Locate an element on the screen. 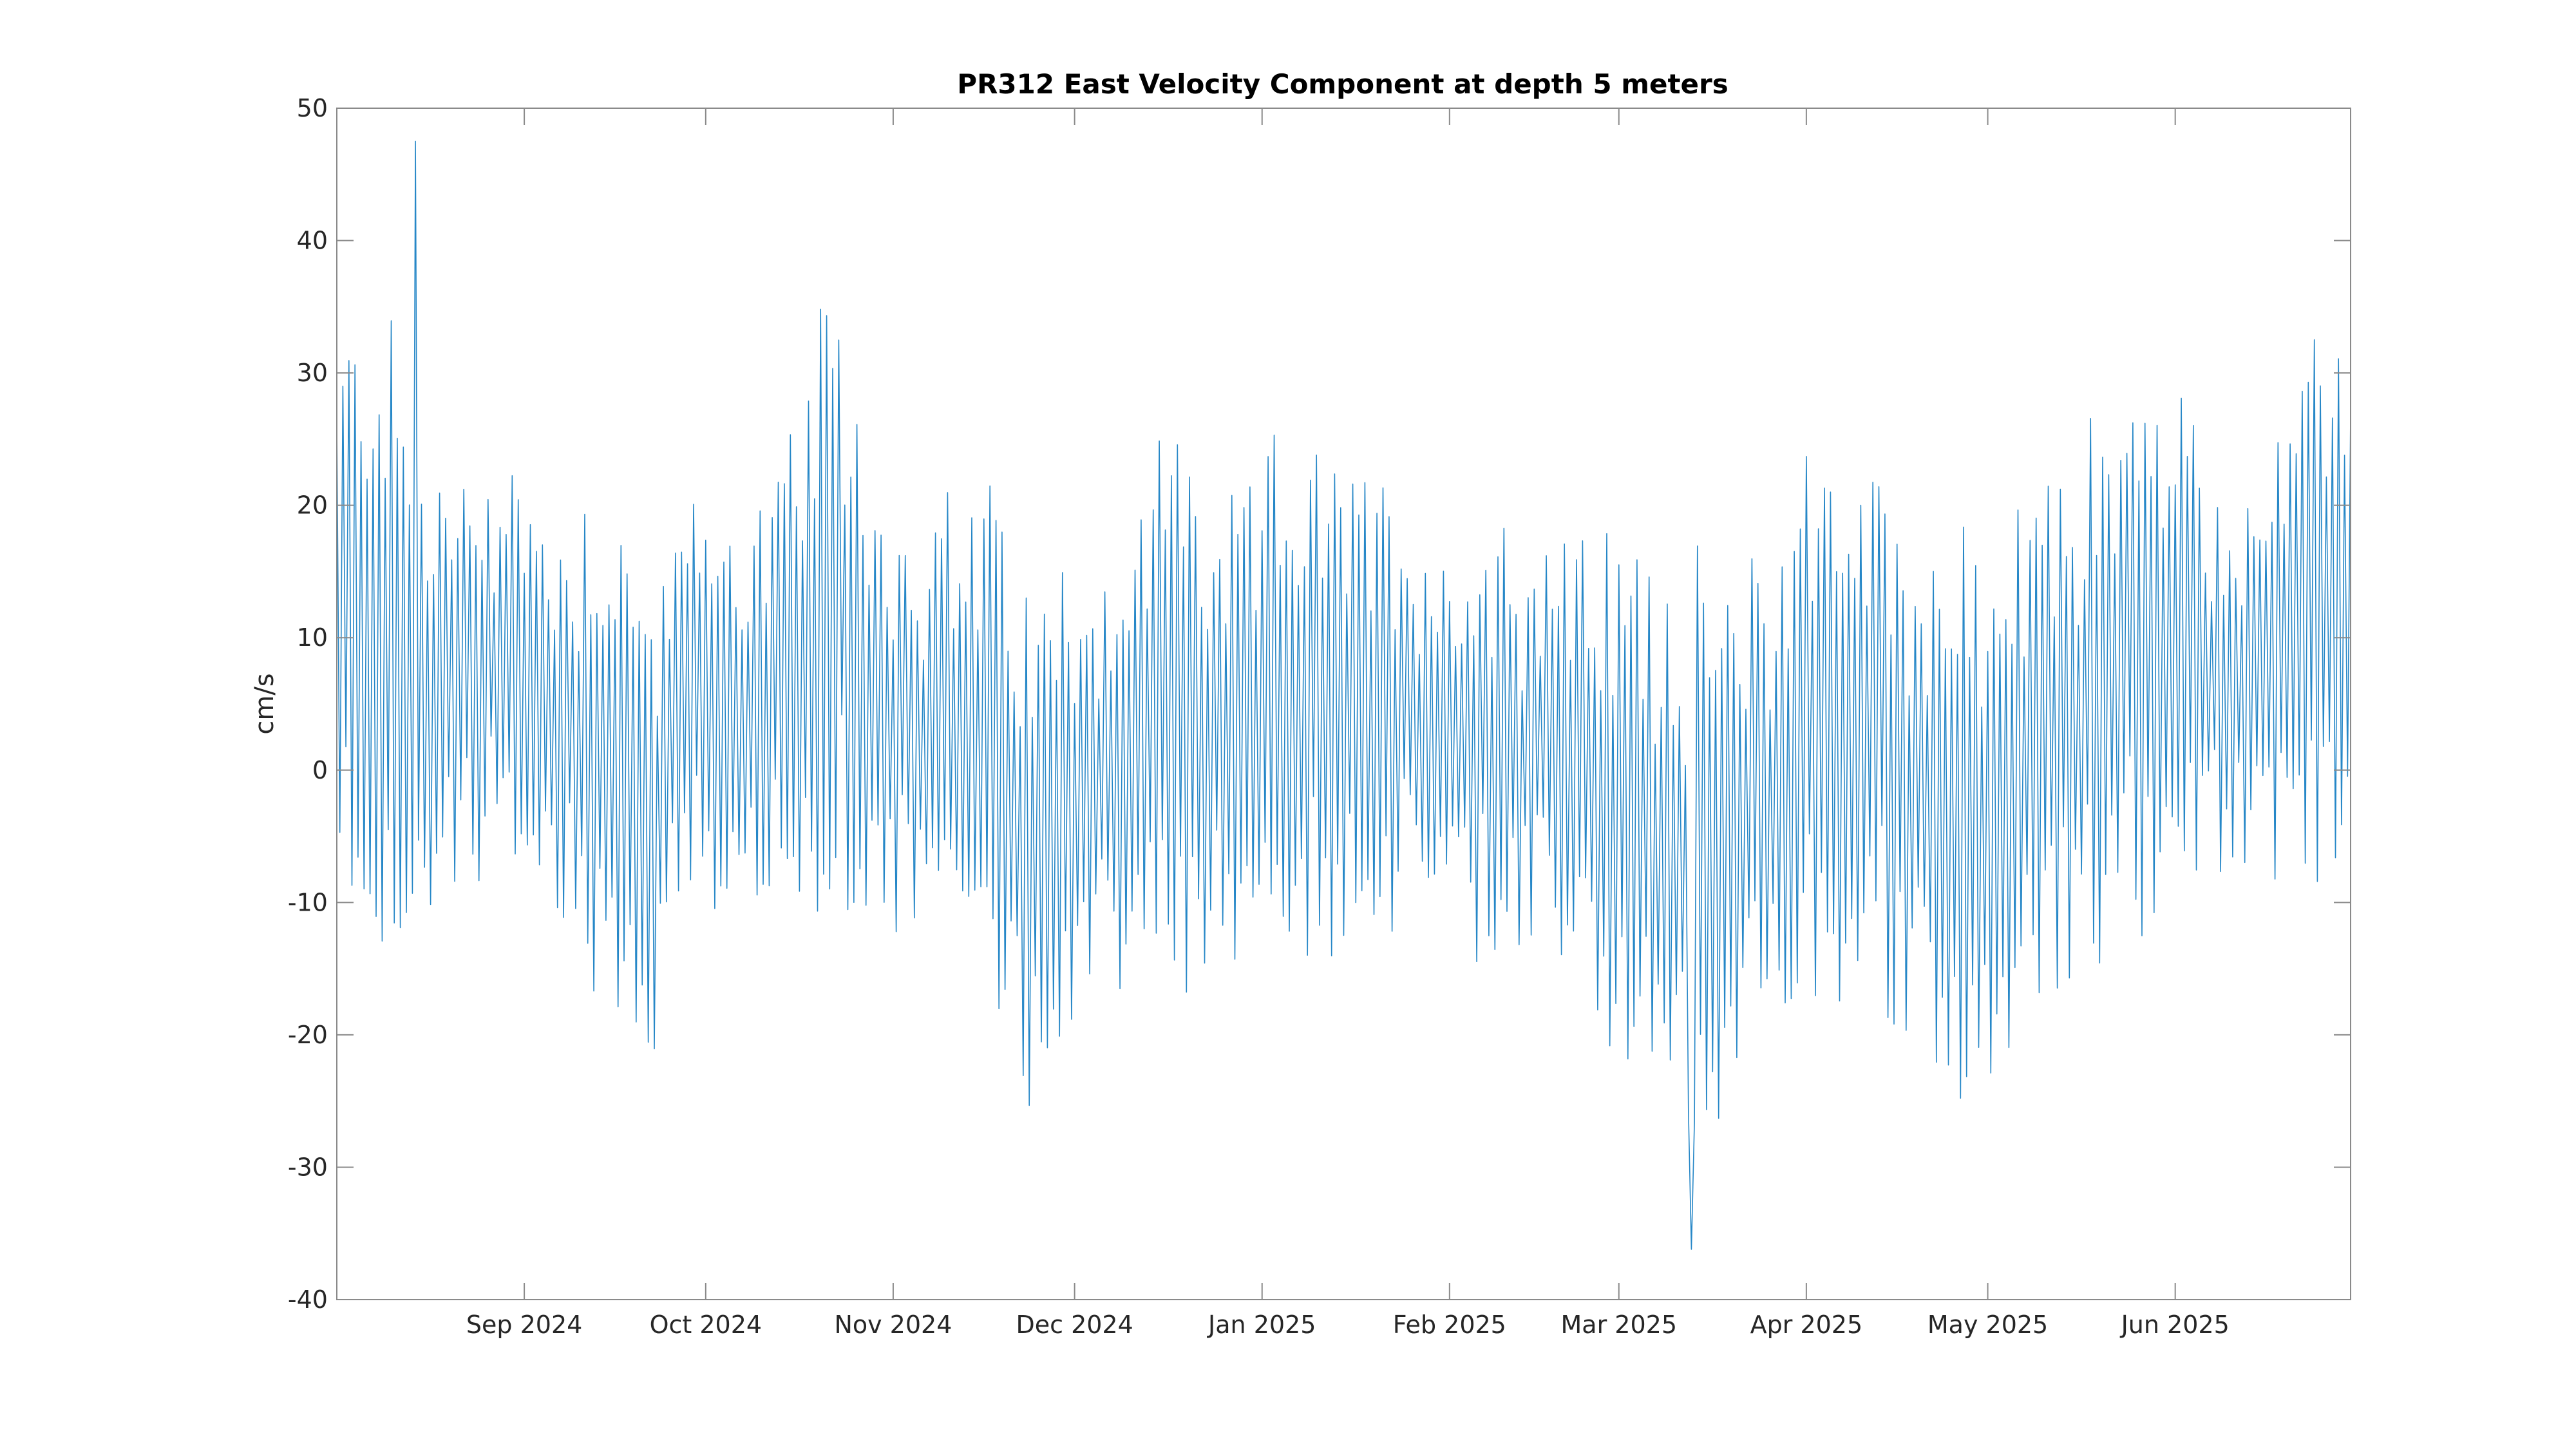  x-tick-label: Nov 2024 is located at coordinates (893, 1325).